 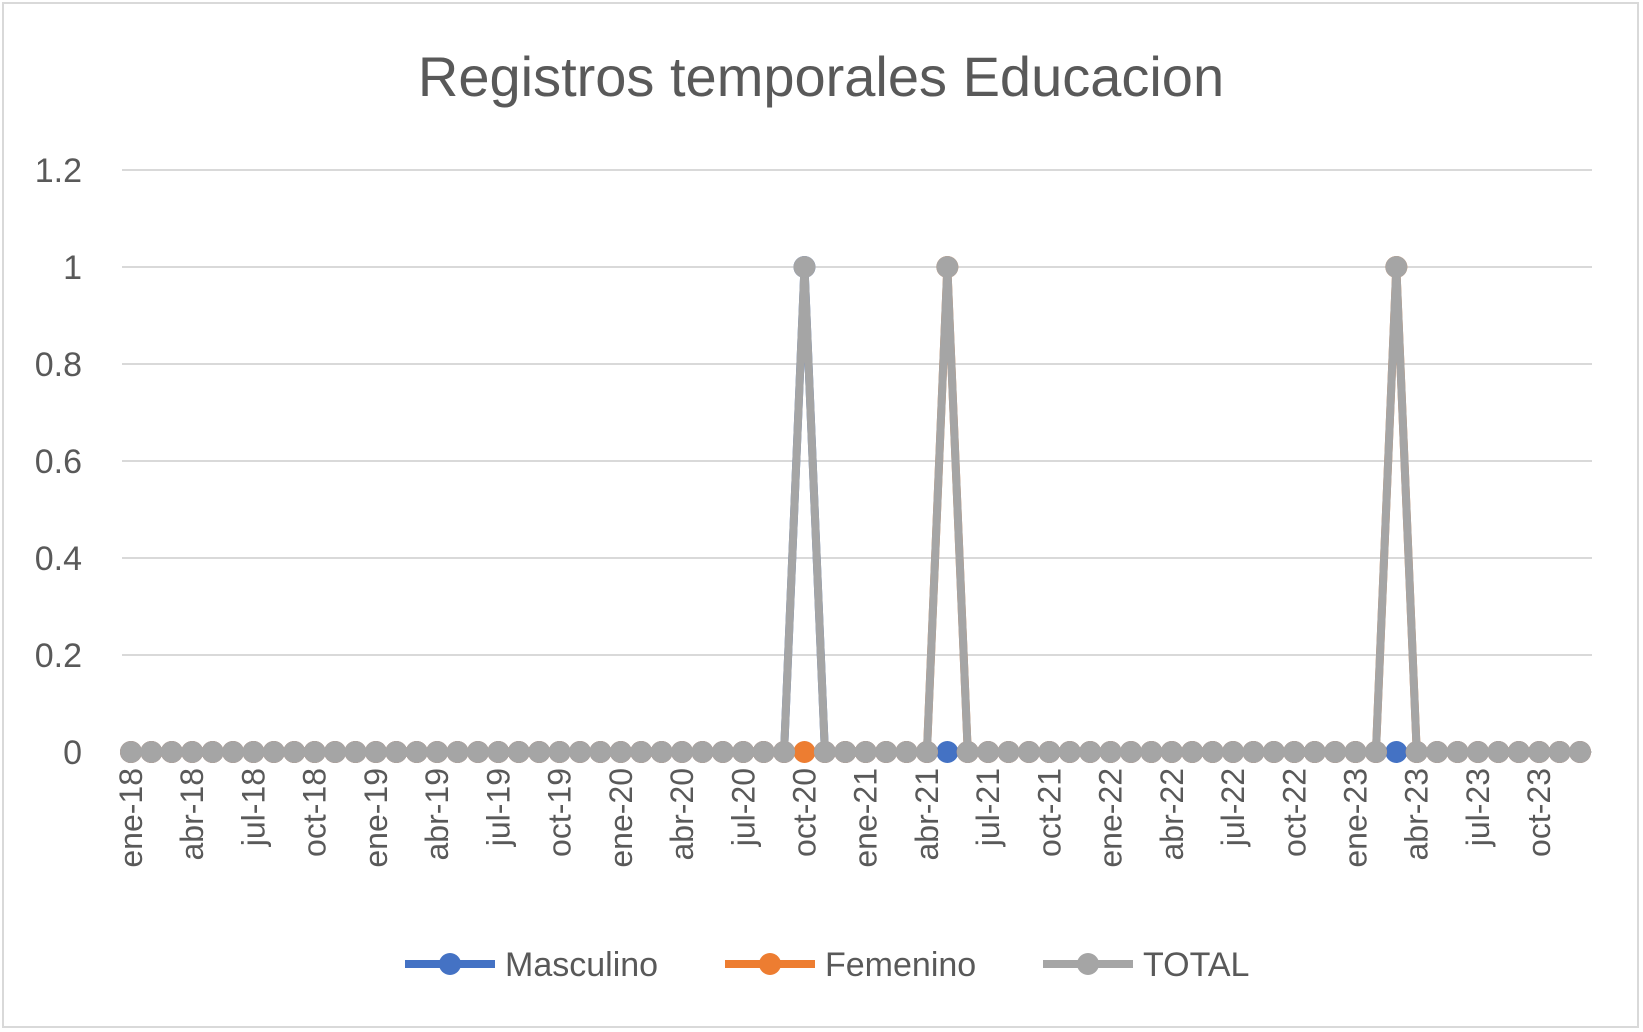 I want to click on x-tick-label: abr-20, so click(x=682, y=814).